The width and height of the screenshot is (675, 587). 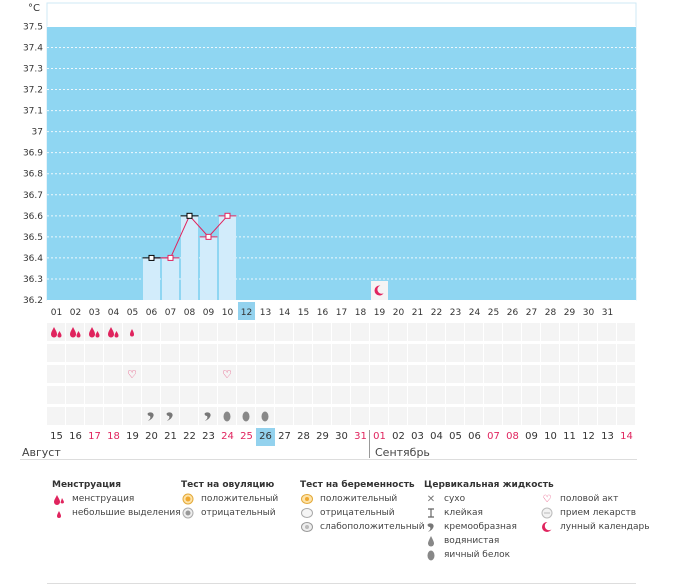 I want to click on date-cell: 22, so click(x=189, y=436).